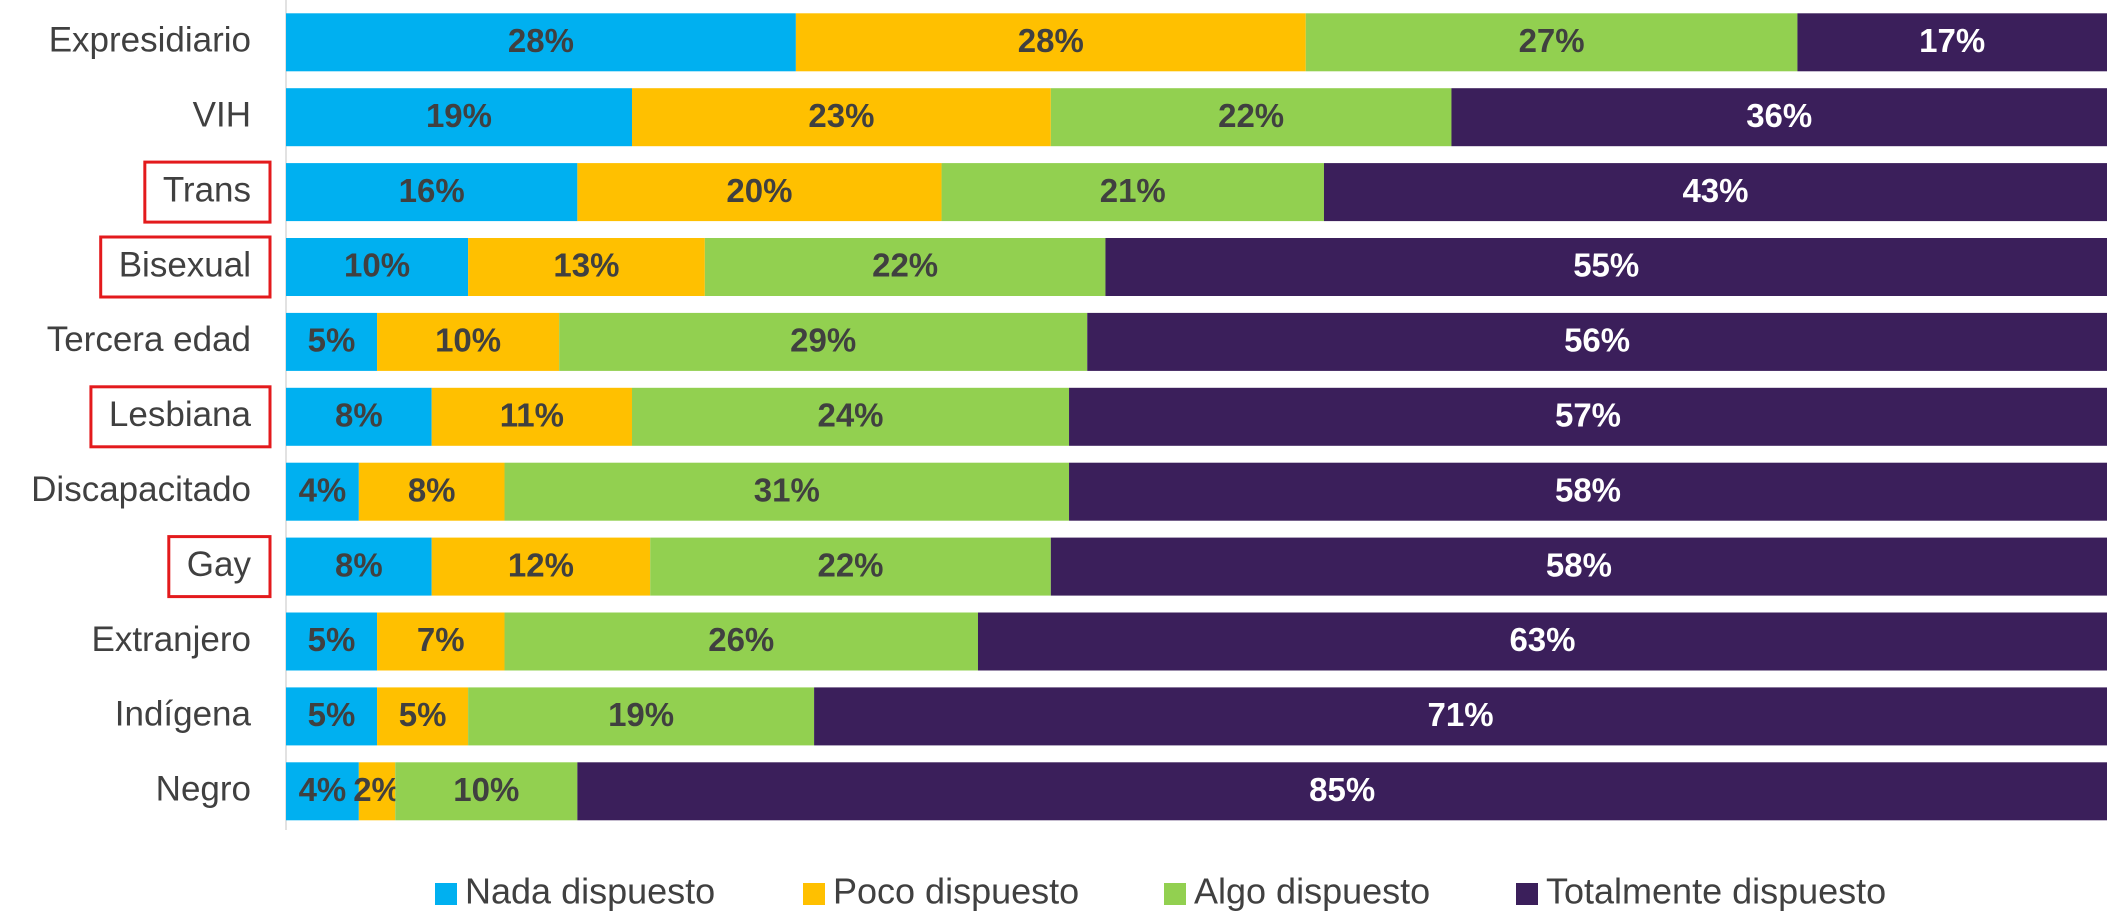 The width and height of the screenshot is (2107, 913). Describe the element at coordinates (171, 639) in the screenshot. I see `category-label: Extranjero` at that location.